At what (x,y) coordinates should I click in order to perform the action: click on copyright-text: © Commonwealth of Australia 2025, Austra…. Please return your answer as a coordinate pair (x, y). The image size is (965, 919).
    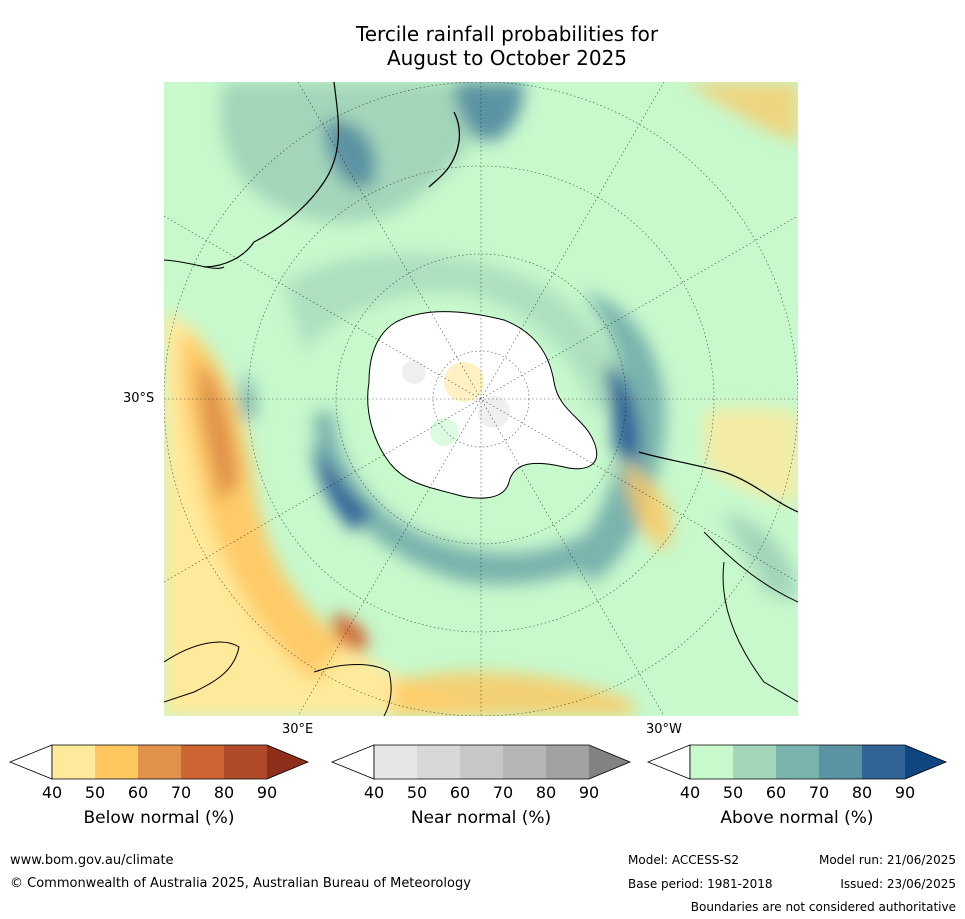
    Looking at the image, I should click on (240, 883).